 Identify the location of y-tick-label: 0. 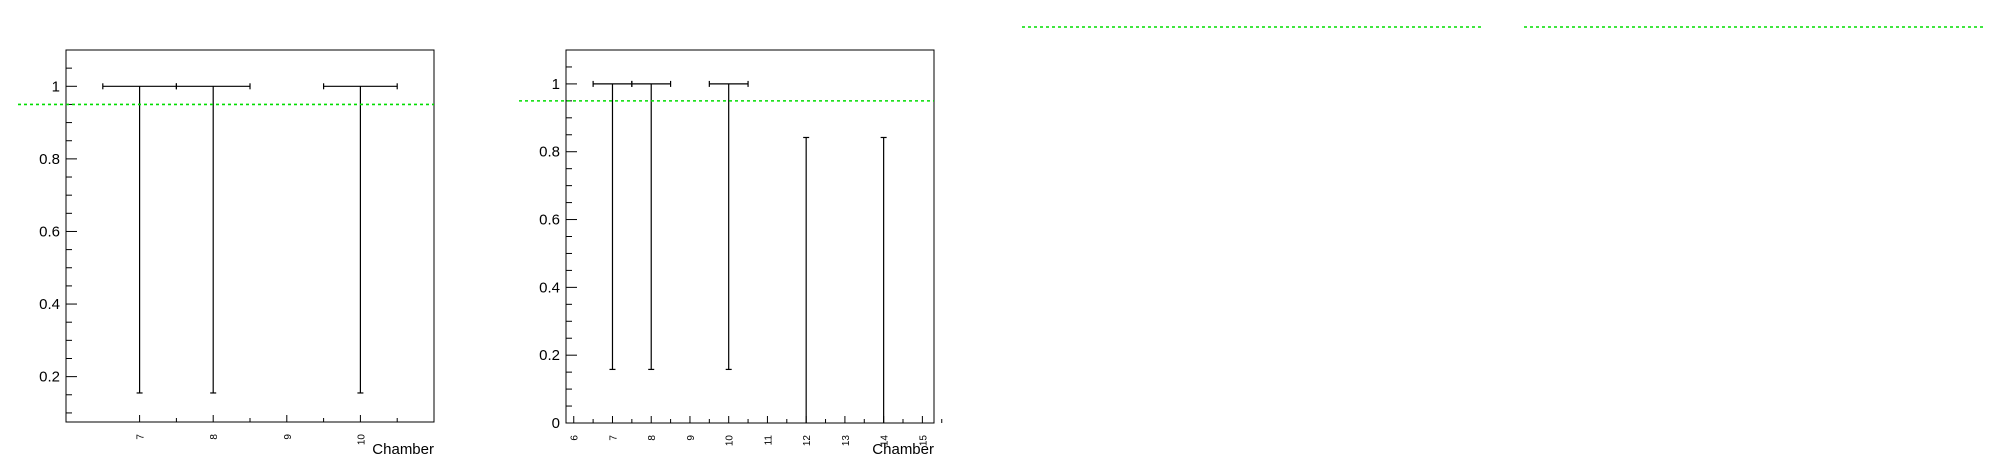
(556, 423).